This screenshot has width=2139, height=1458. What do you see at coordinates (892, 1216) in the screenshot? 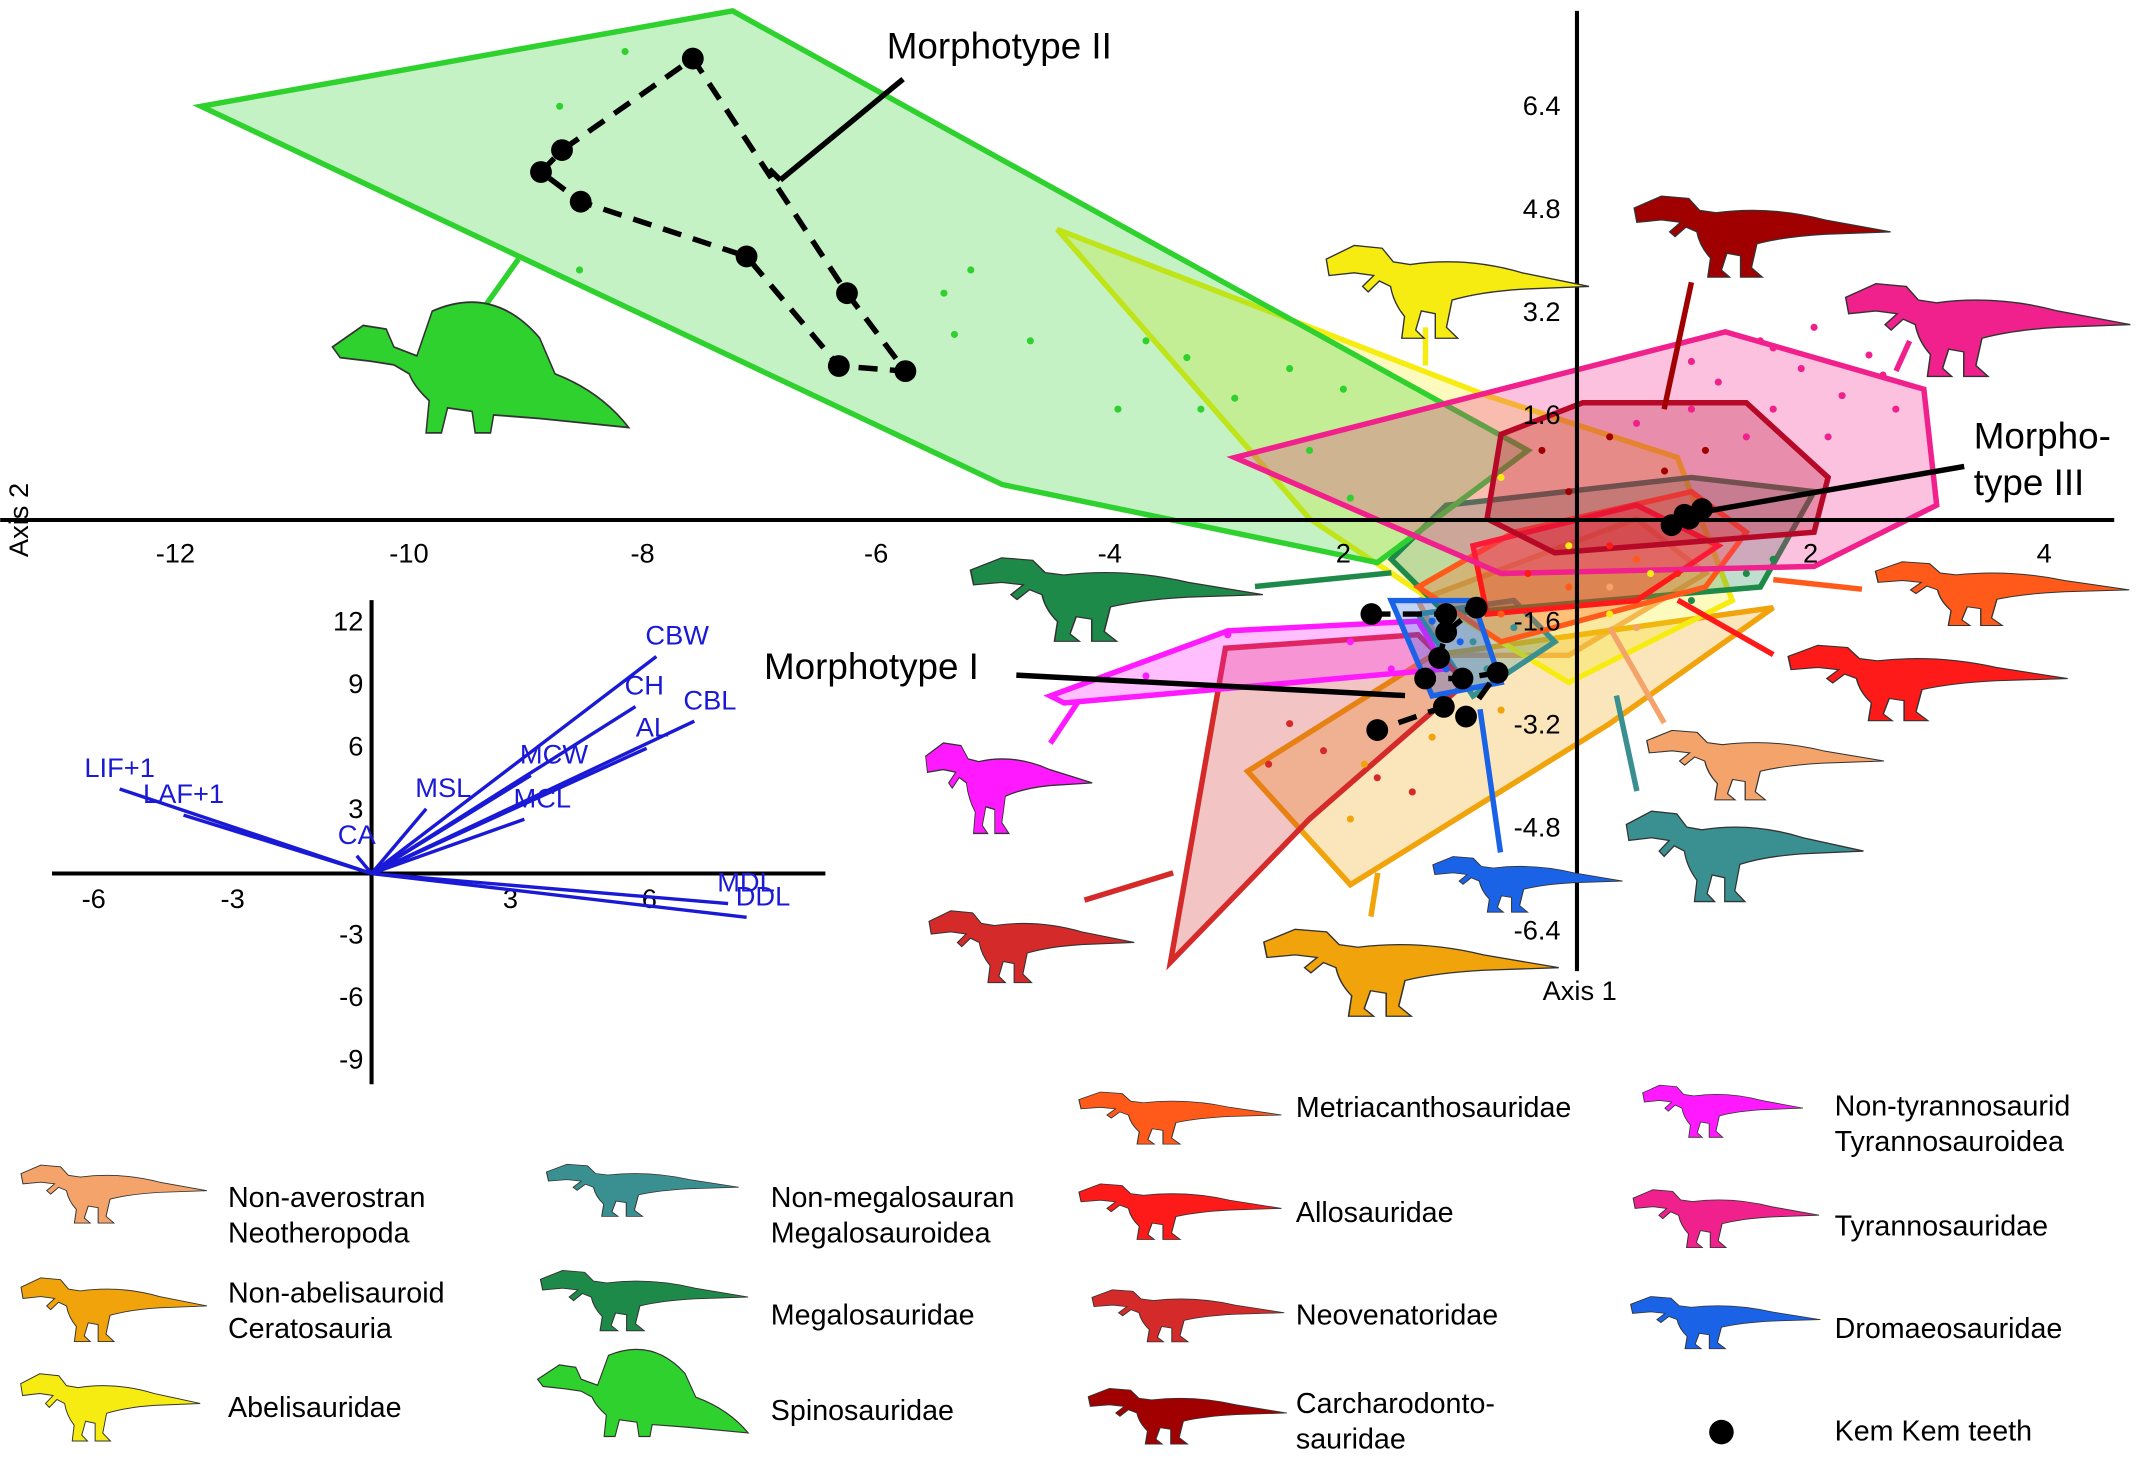
I see `legend-label: Non-megalosauran Megalosauroidea` at bounding box center [892, 1216].